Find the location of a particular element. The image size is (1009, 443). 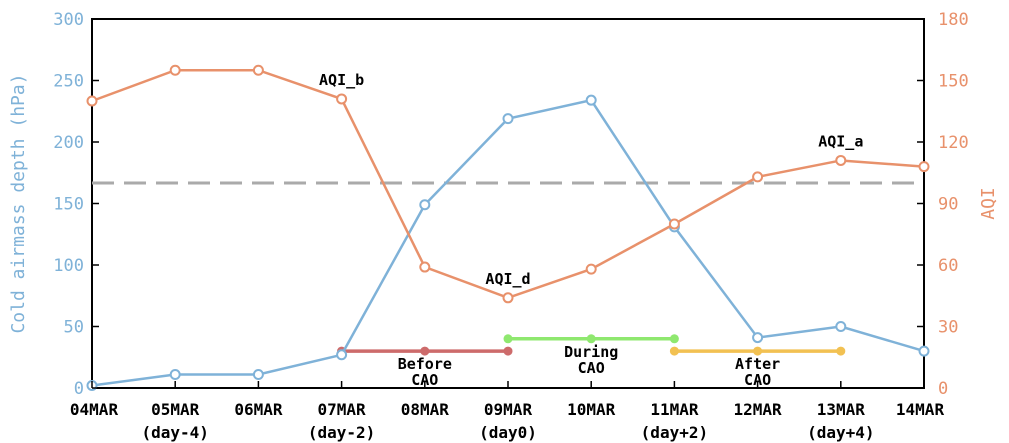

annotation-aqi-d: AQI_d is located at coordinates (507, 279).